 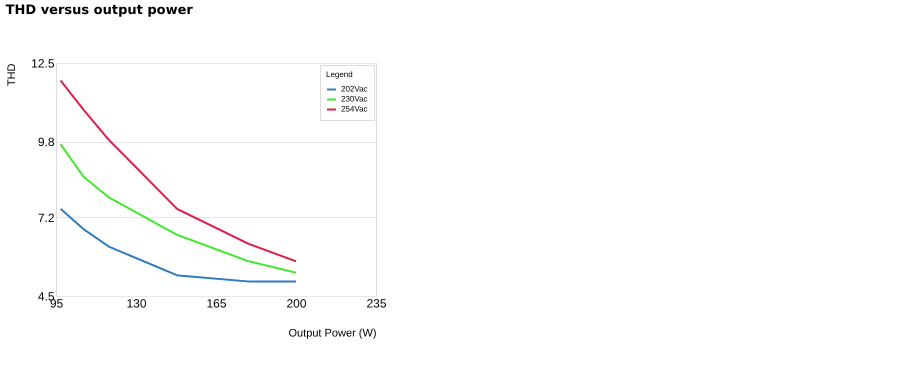 I want to click on legend-label: 254Vac, so click(x=354, y=109).